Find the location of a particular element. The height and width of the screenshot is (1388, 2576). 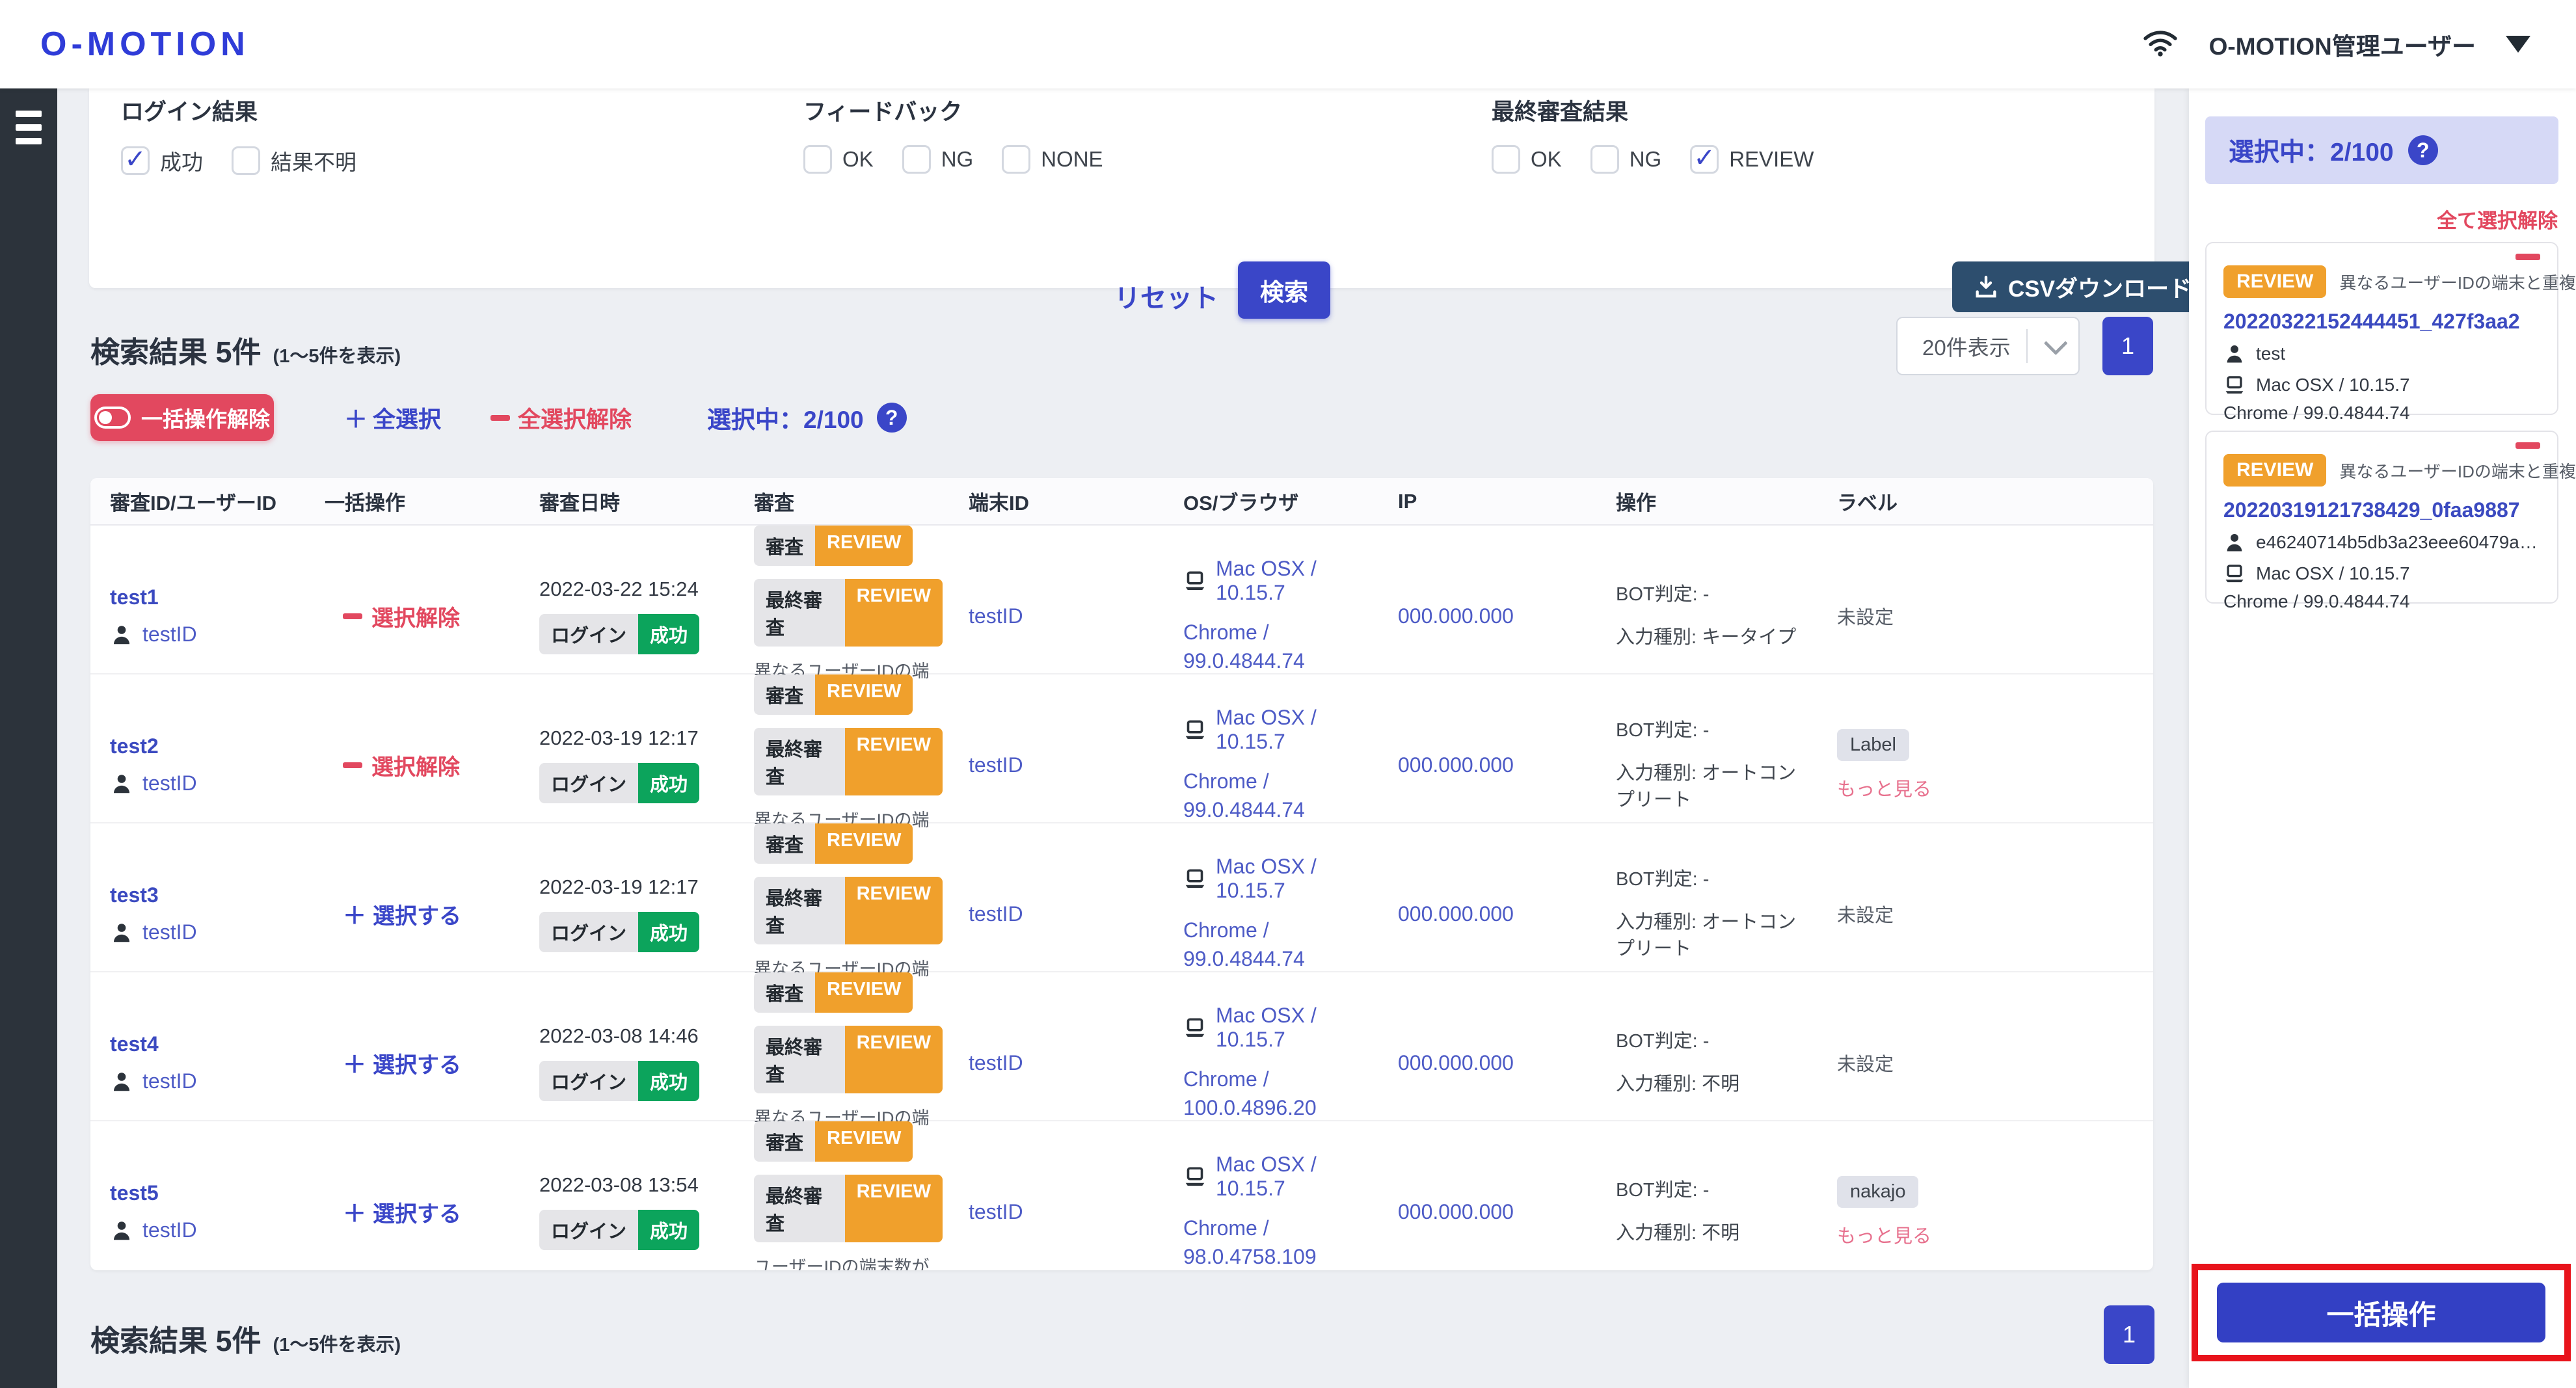

page-size-select: 20件表示 is located at coordinates (1988, 346).